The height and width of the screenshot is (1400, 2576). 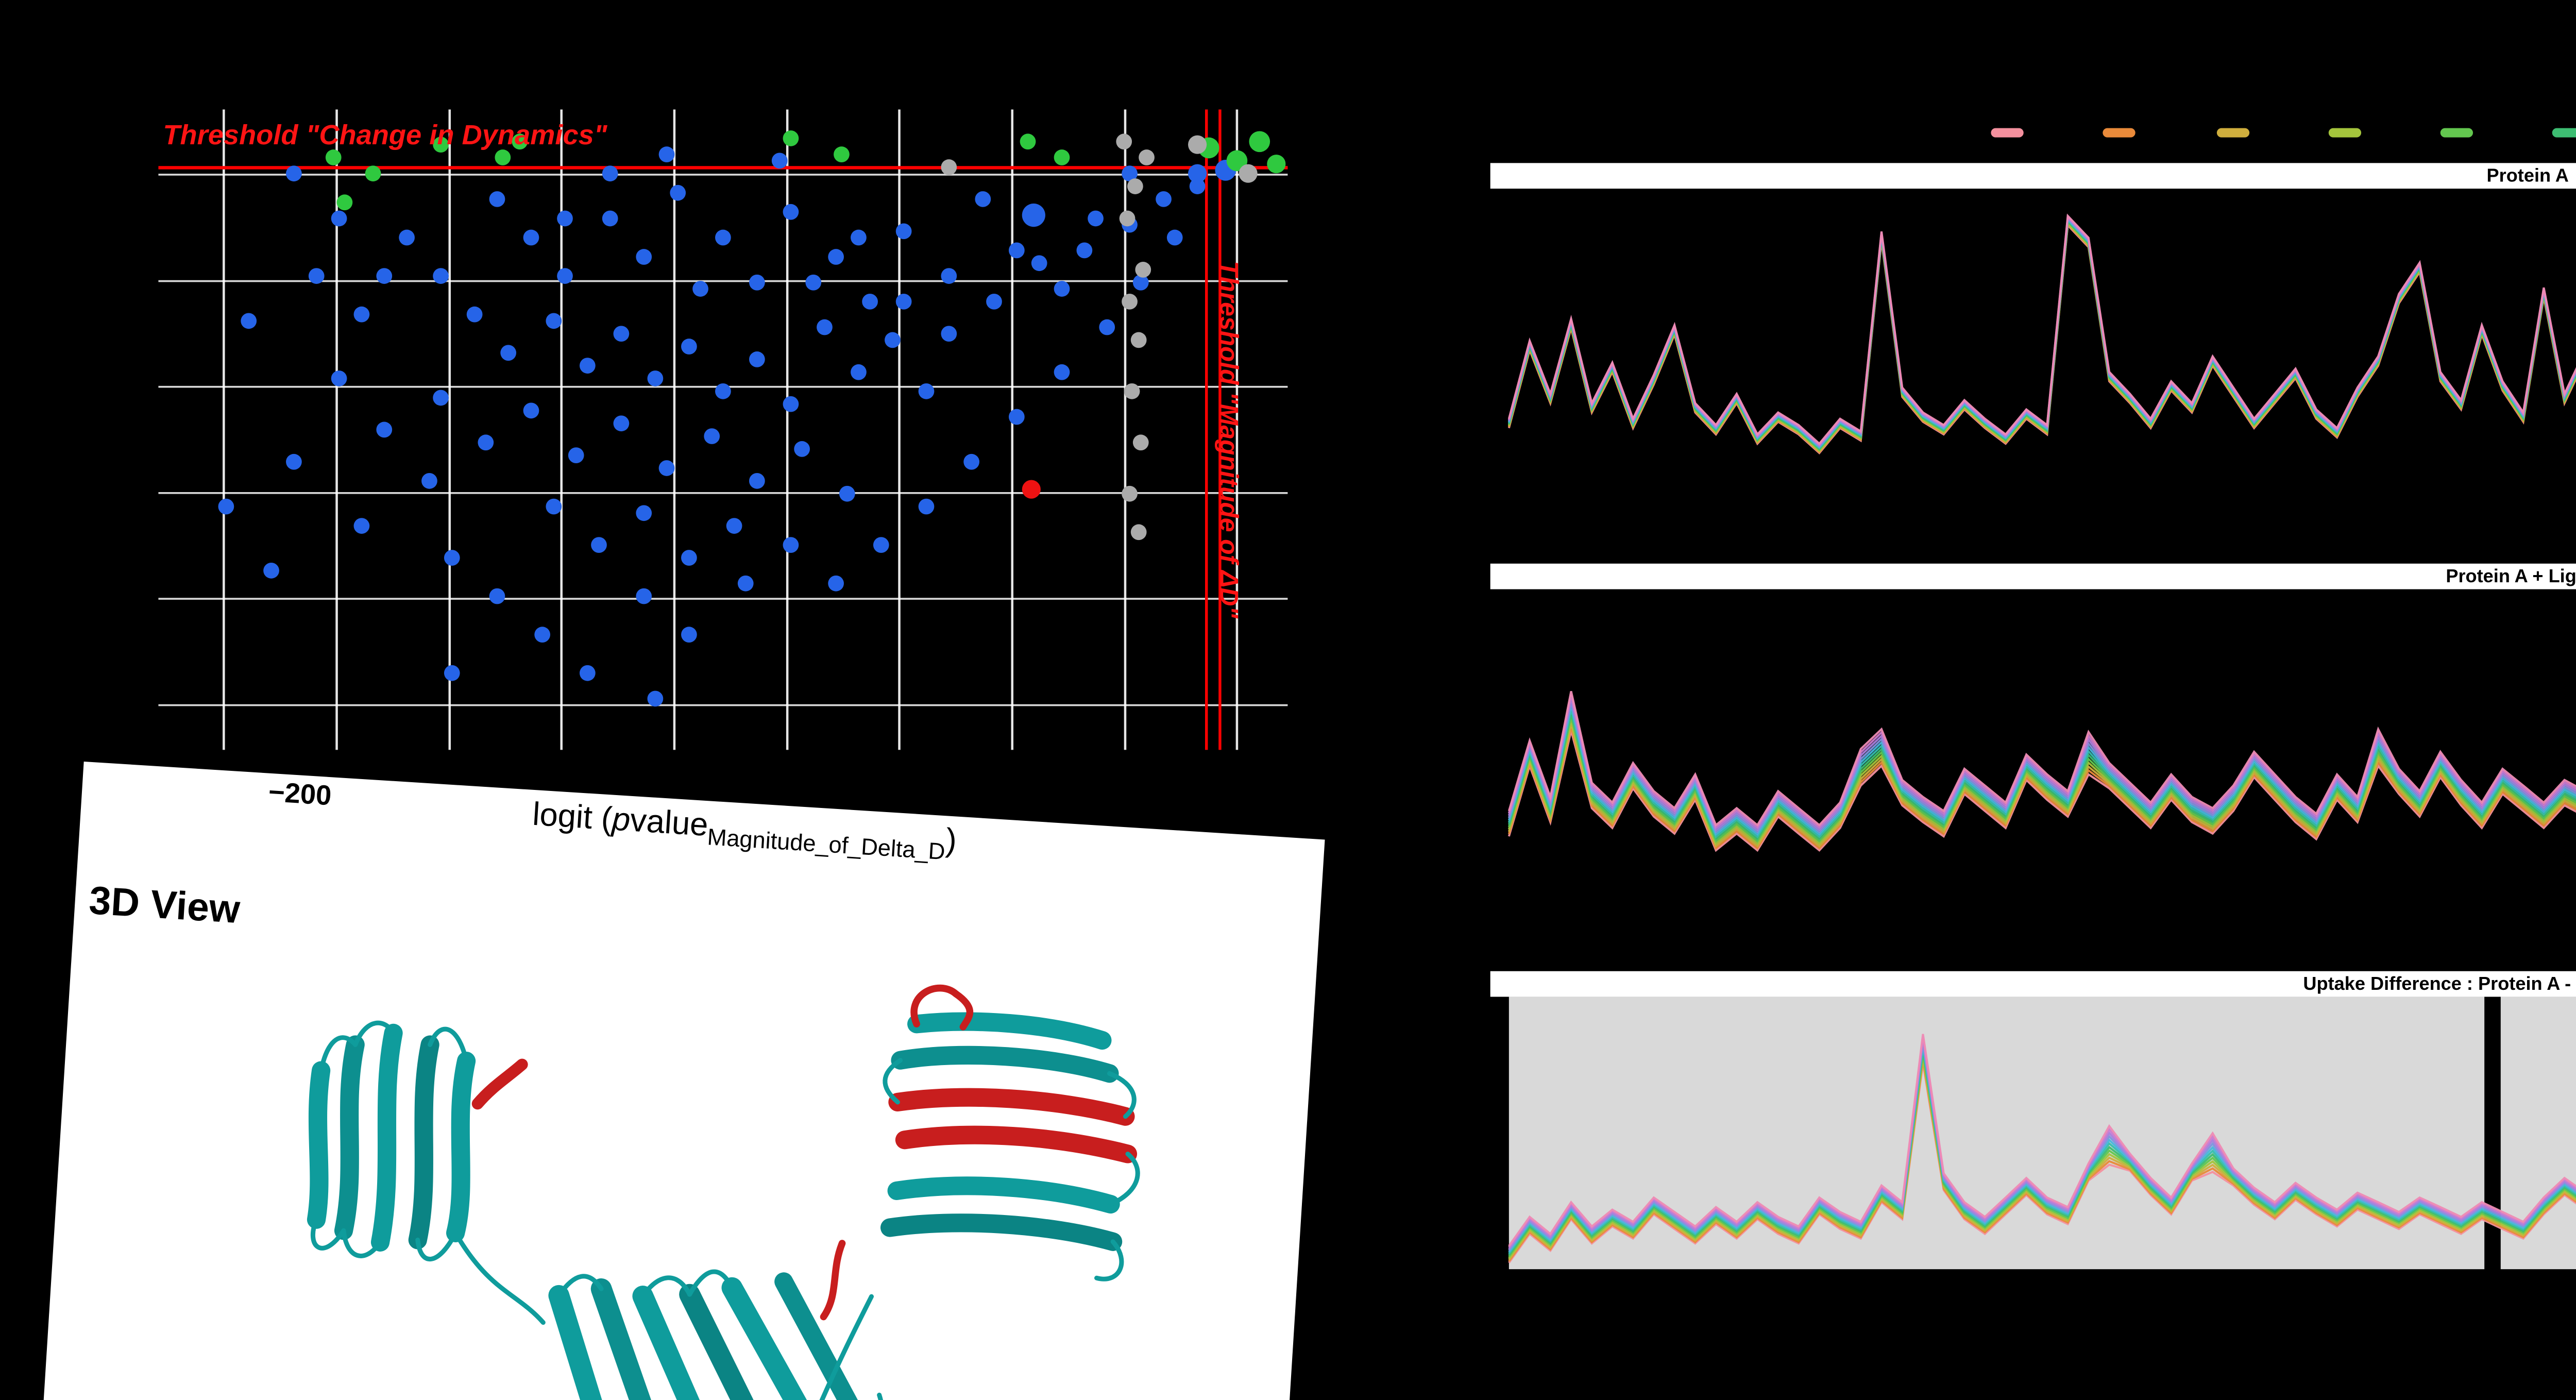 What do you see at coordinates (2033, 369) in the screenshot?
I see `uptake-chart-protein-a` at bounding box center [2033, 369].